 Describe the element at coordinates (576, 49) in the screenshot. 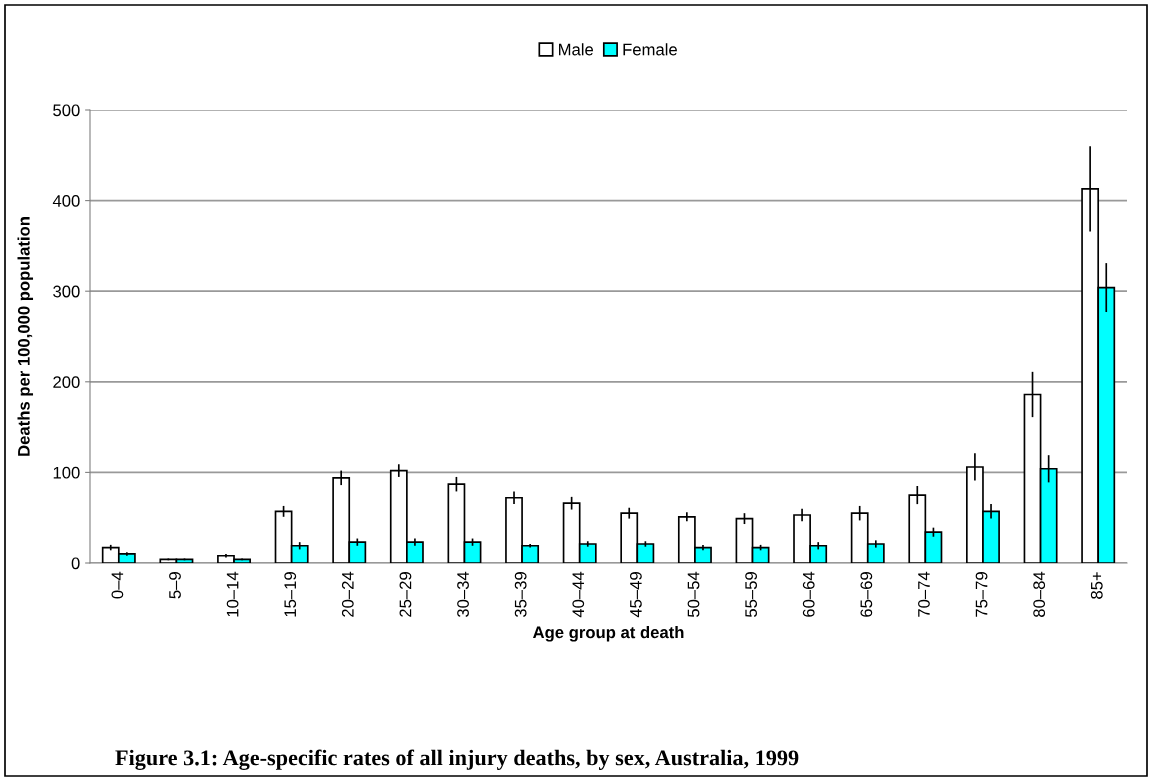

I see `legend-label: Male` at that location.